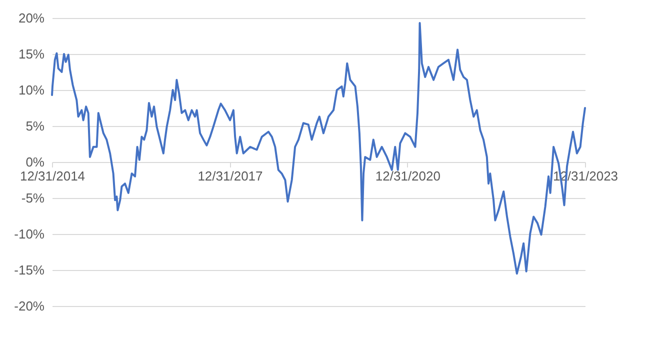  Describe the element at coordinates (230, 176) in the screenshot. I see `x-tick-label: 12/31/2017` at that location.